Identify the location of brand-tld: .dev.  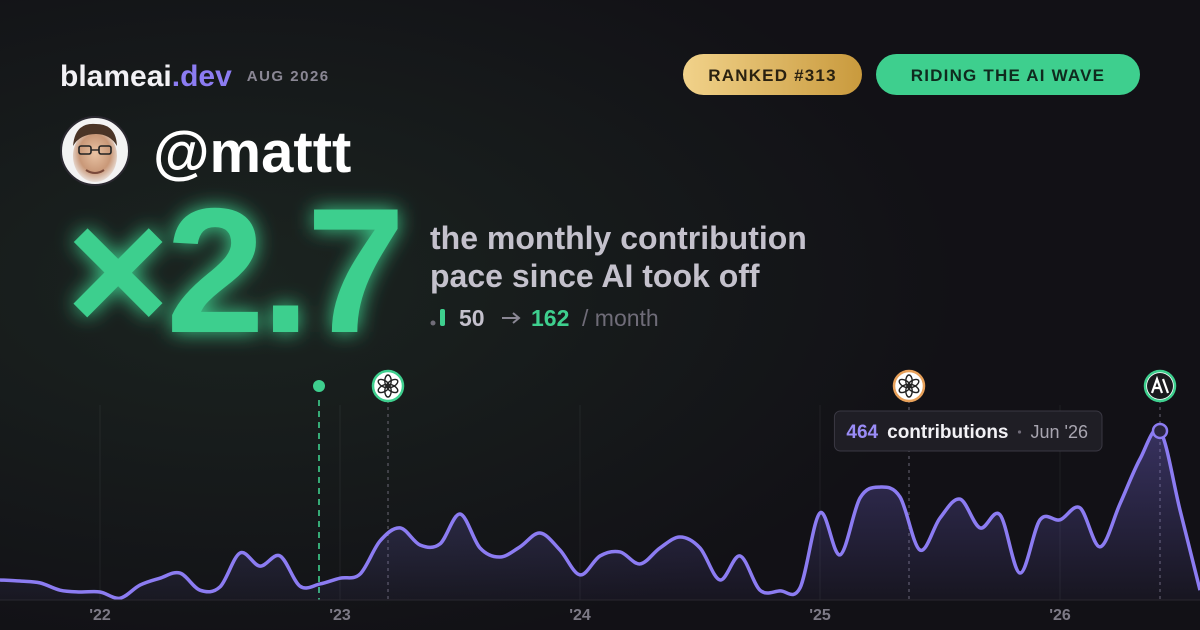
(202, 76).